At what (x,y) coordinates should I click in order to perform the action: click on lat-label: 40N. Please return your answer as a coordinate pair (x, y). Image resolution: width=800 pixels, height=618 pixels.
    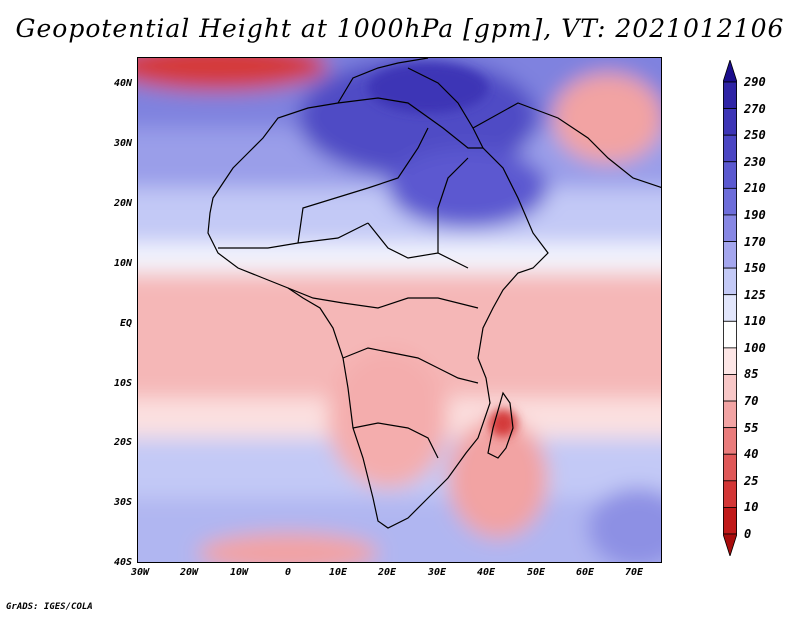
    Looking at the image, I should click on (122, 83).